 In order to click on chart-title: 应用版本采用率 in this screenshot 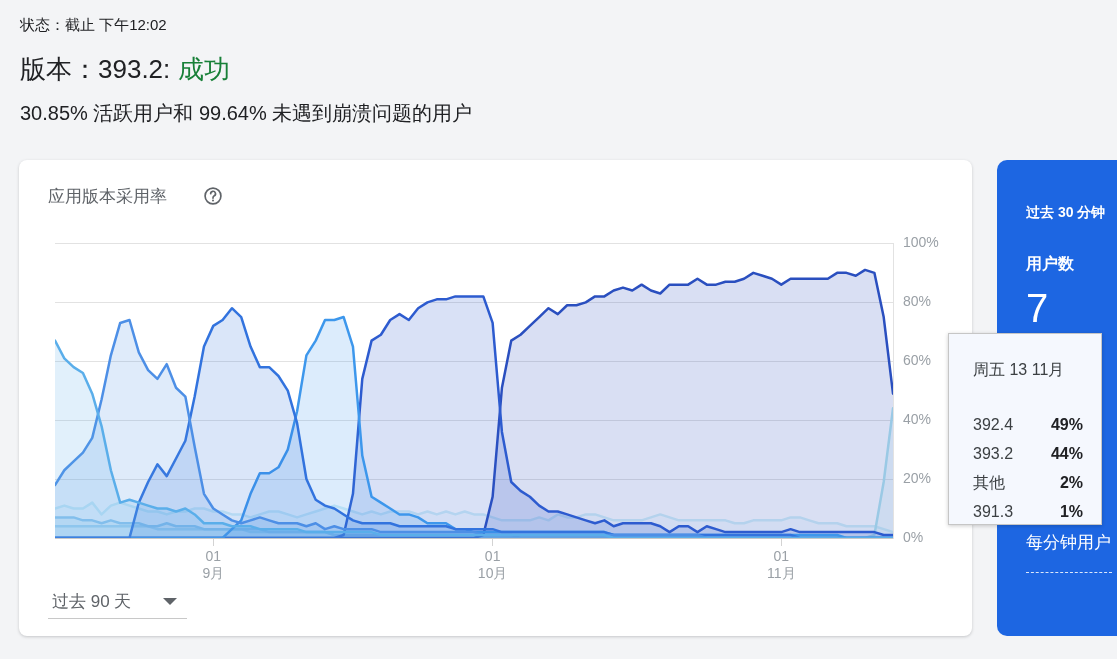, I will do `click(107, 197)`.